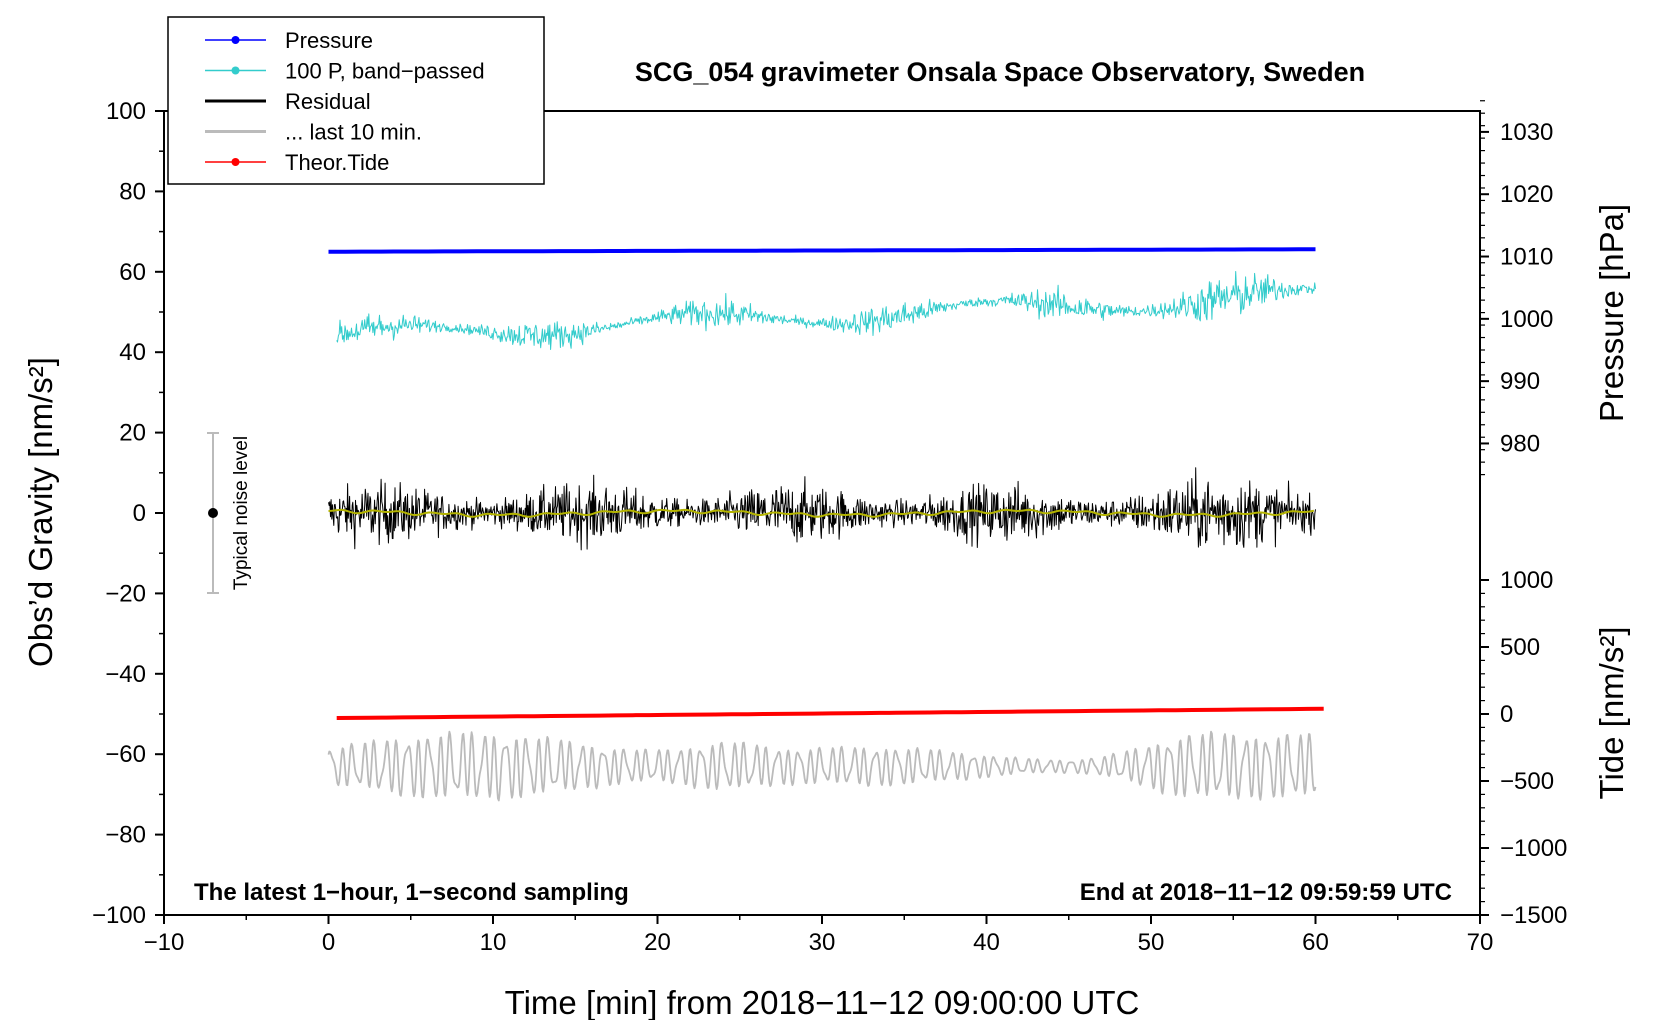 Image resolution: width=1660 pixels, height=1020 pixels. Describe the element at coordinates (1526, 132) in the screenshot. I see `pressure-tick-label: 1030` at that location.